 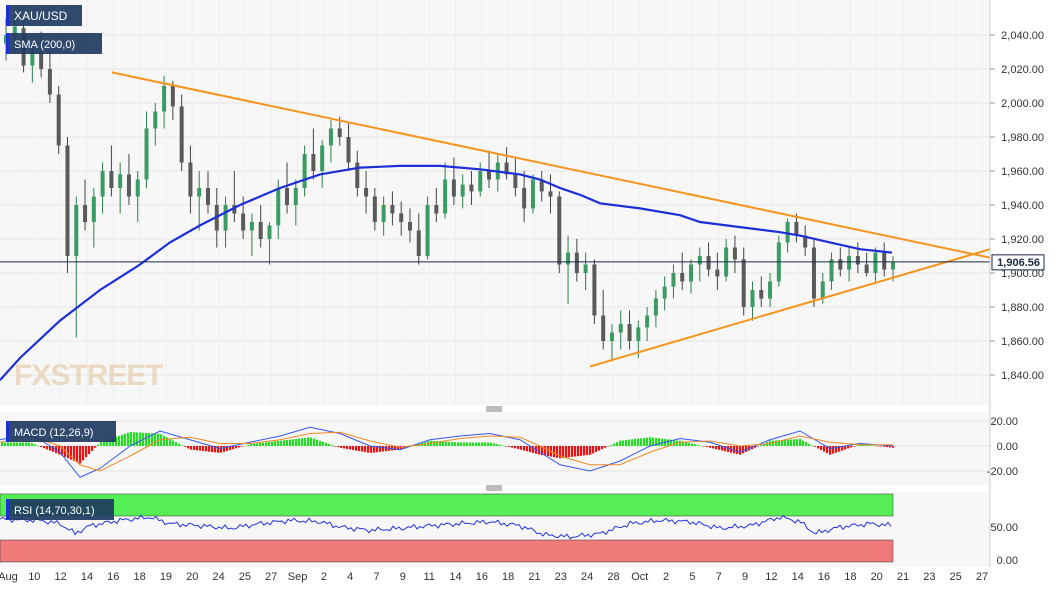 What do you see at coordinates (1022, 104) in the screenshot?
I see `price-tick-label: 2,000.00` at bounding box center [1022, 104].